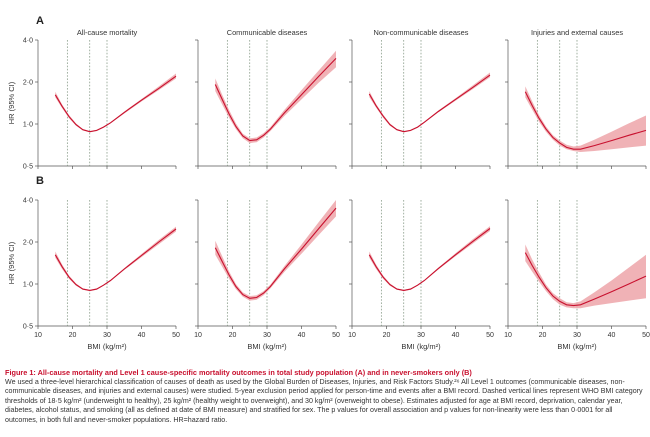  Describe the element at coordinates (40, 181) in the screenshot. I see `row-label-B: B` at that location.